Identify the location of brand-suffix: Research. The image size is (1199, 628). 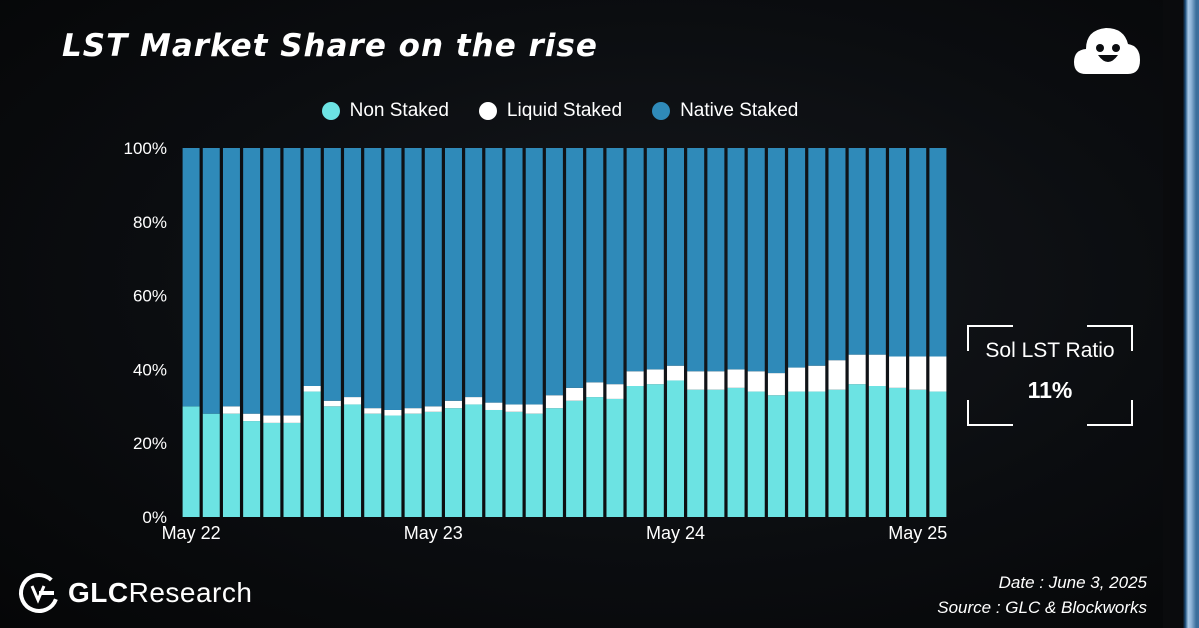
(190, 592).